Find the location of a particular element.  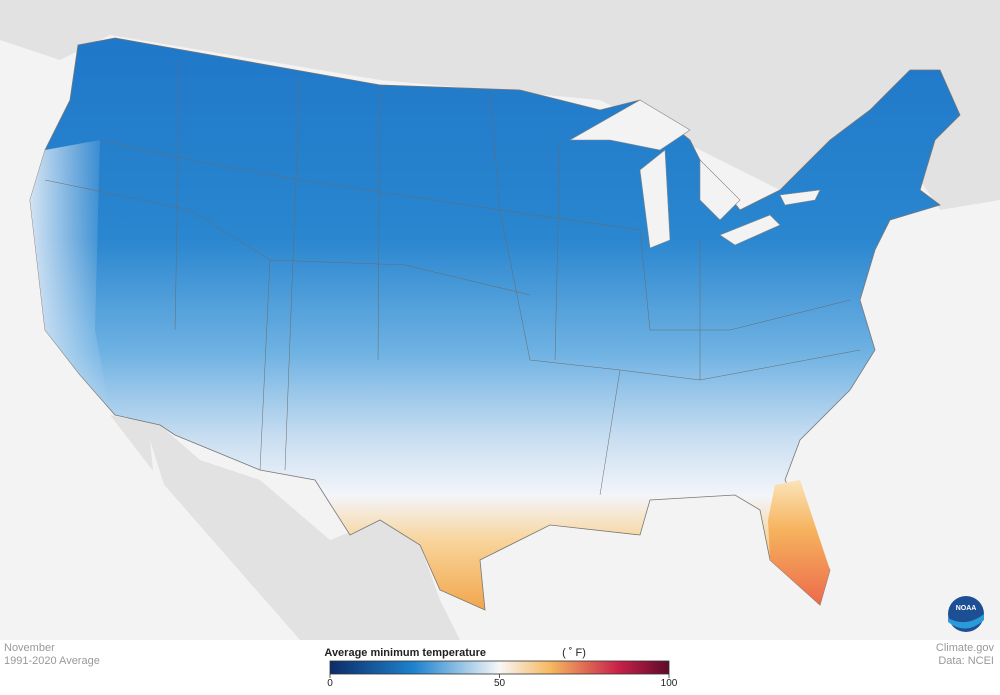

west-coast-mild is located at coordinates (70, 275).